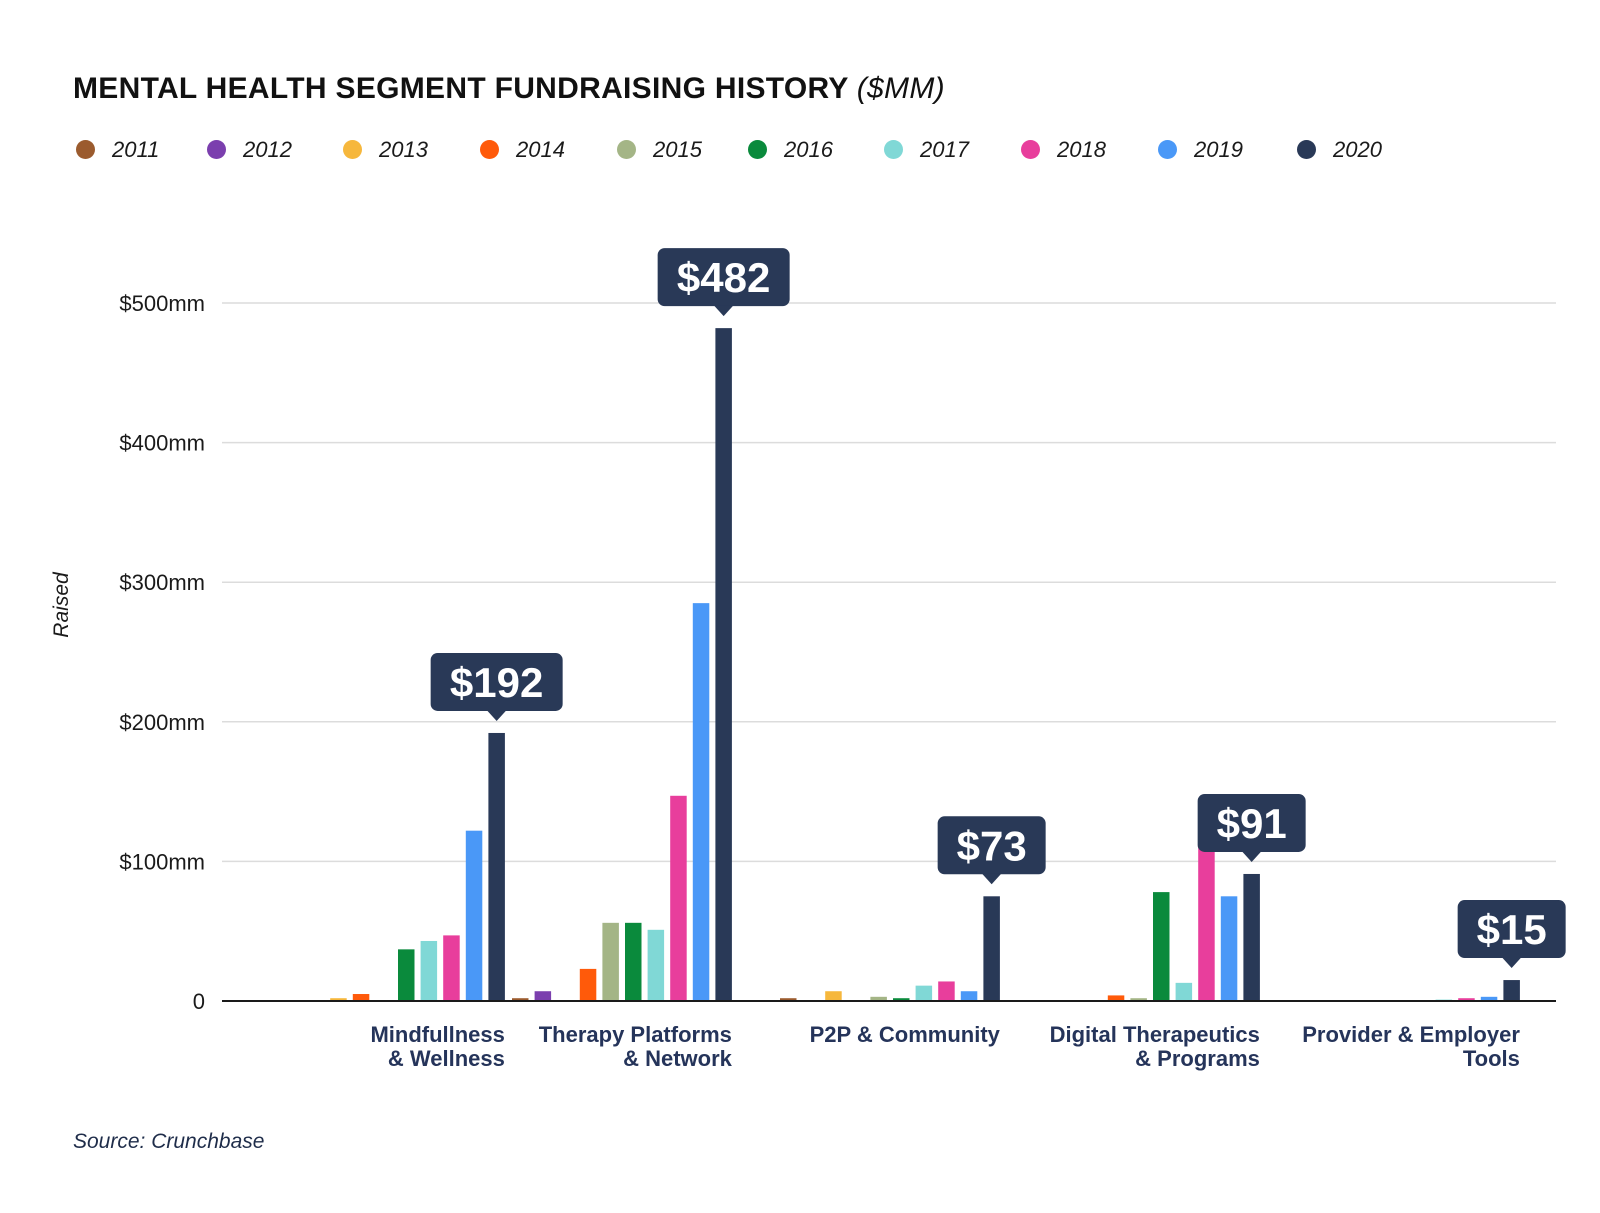  What do you see at coordinates (162, 303) in the screenshot?
I see `y-tick-label: $500mm` at bounding box center [162, 303].